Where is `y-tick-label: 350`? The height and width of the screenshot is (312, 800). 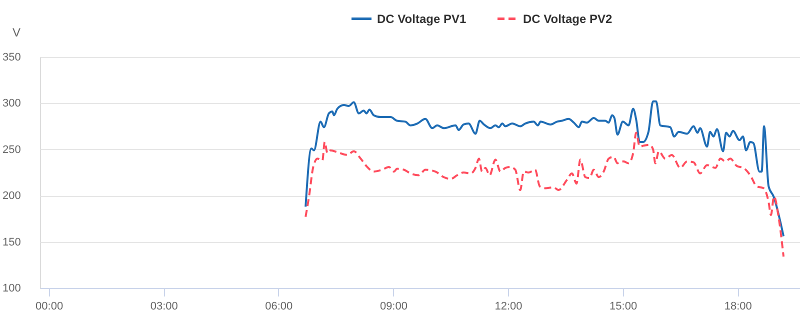
y-tick-label: 350 is located at coordinates (11, 58).